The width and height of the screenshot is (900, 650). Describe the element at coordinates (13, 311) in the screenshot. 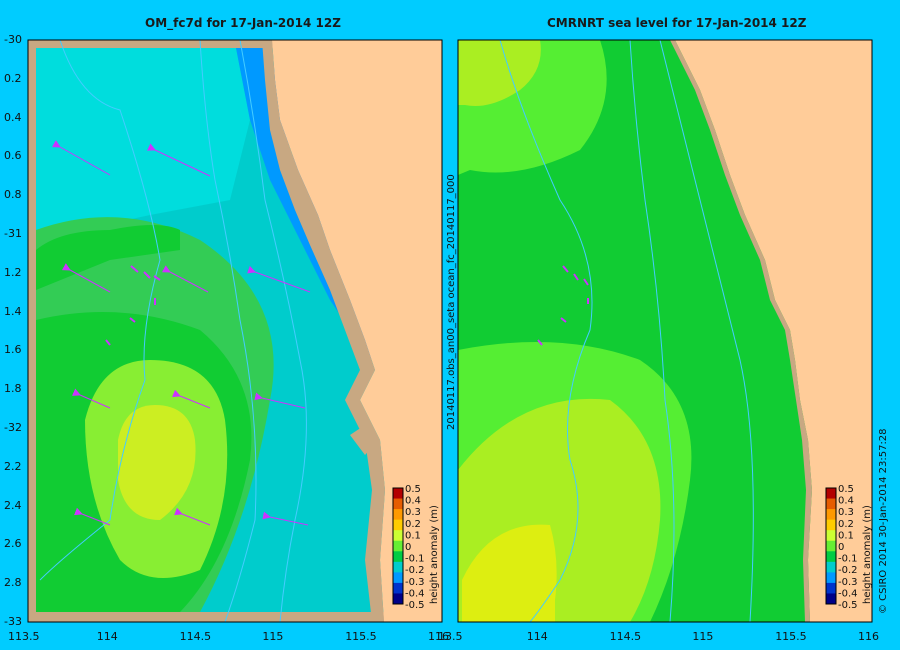

I see `y-tick-label: 1.4` at that location.